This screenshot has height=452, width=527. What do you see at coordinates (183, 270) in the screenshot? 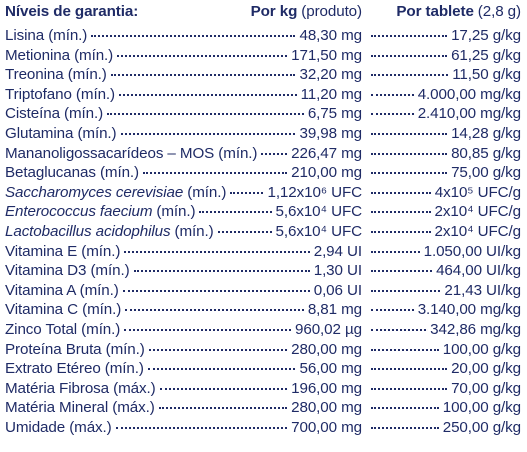
I see `row-left: Vitamina D3 (mín.) 1,30 UI` at bounding box center [183, 270].